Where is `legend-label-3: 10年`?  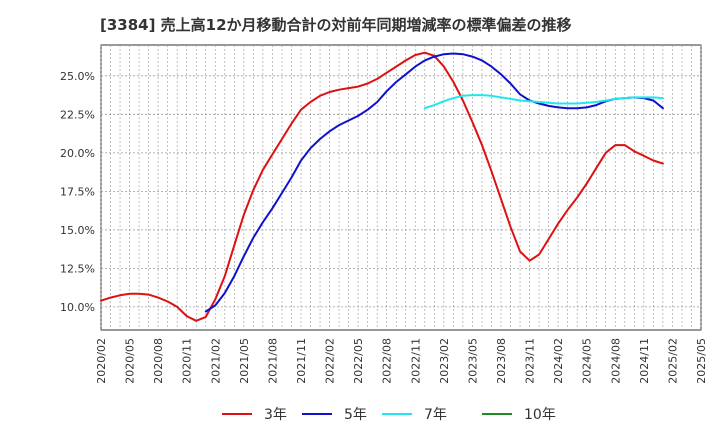
legend-label-3: 10年 is located at coordinates (540, 415).